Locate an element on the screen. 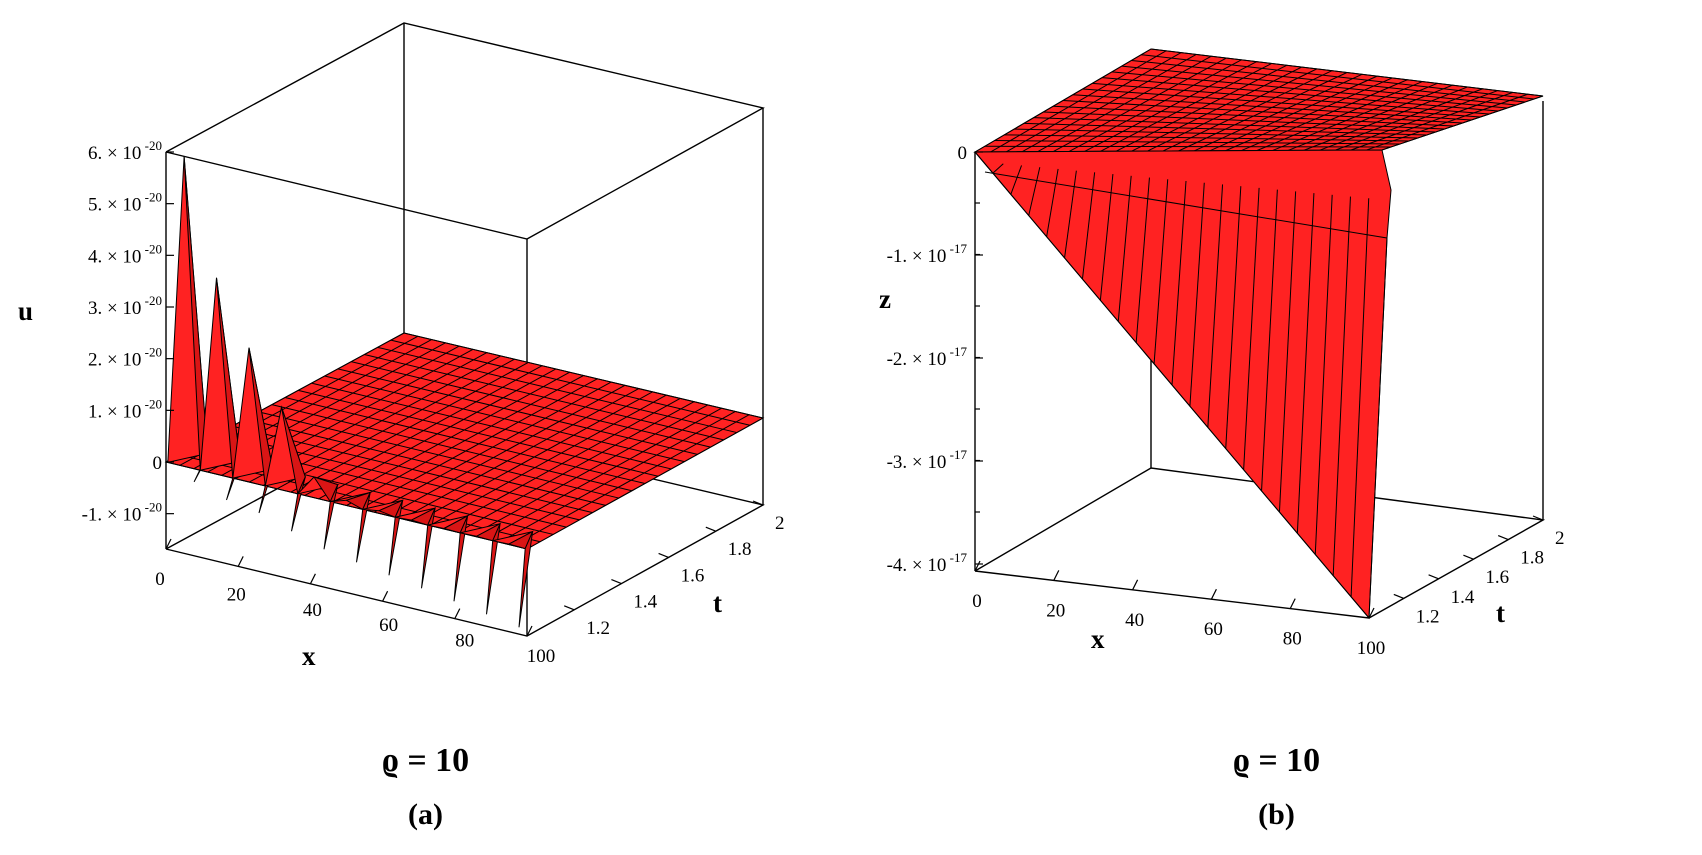 The width and height of the screenshot is (1702, 855). z-tick-label-b: -2. × 10 -17 is located at coordinates (927, 357).